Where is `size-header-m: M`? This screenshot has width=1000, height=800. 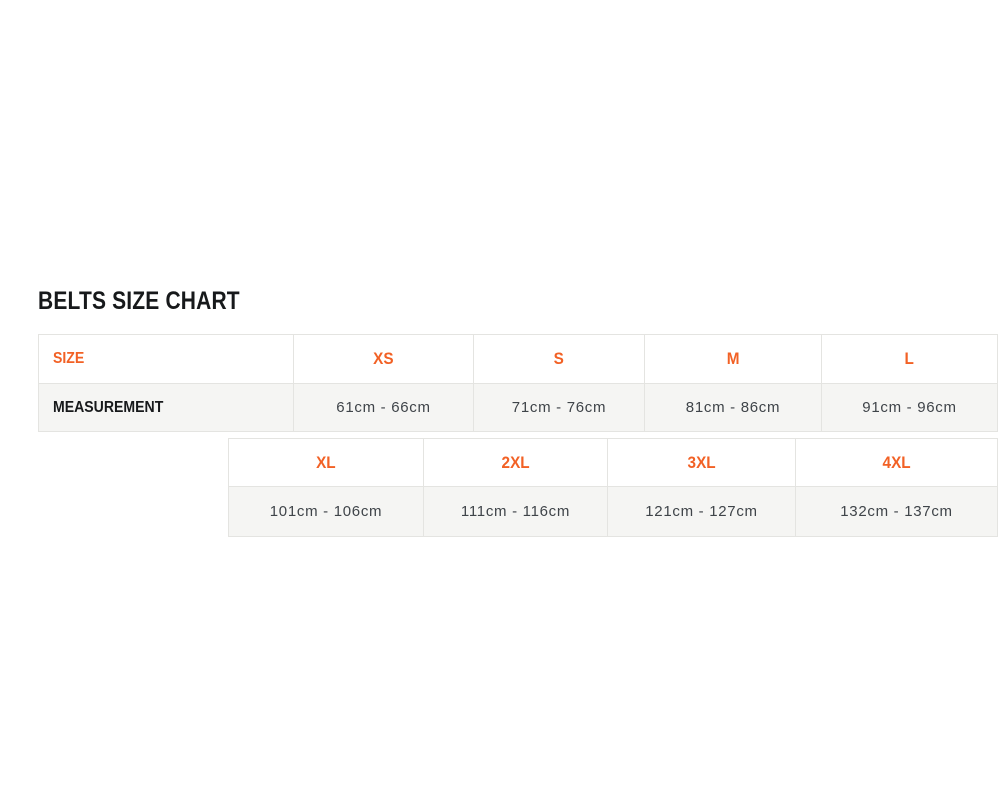 size-header-m: M is located at coordinates (733, 358).